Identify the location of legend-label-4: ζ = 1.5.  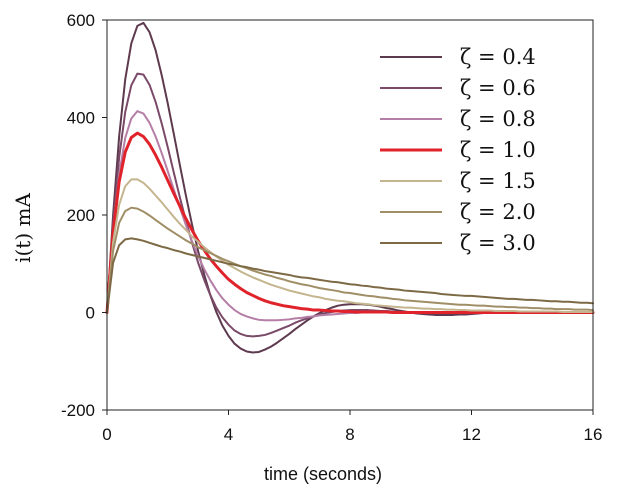
(498, 181).